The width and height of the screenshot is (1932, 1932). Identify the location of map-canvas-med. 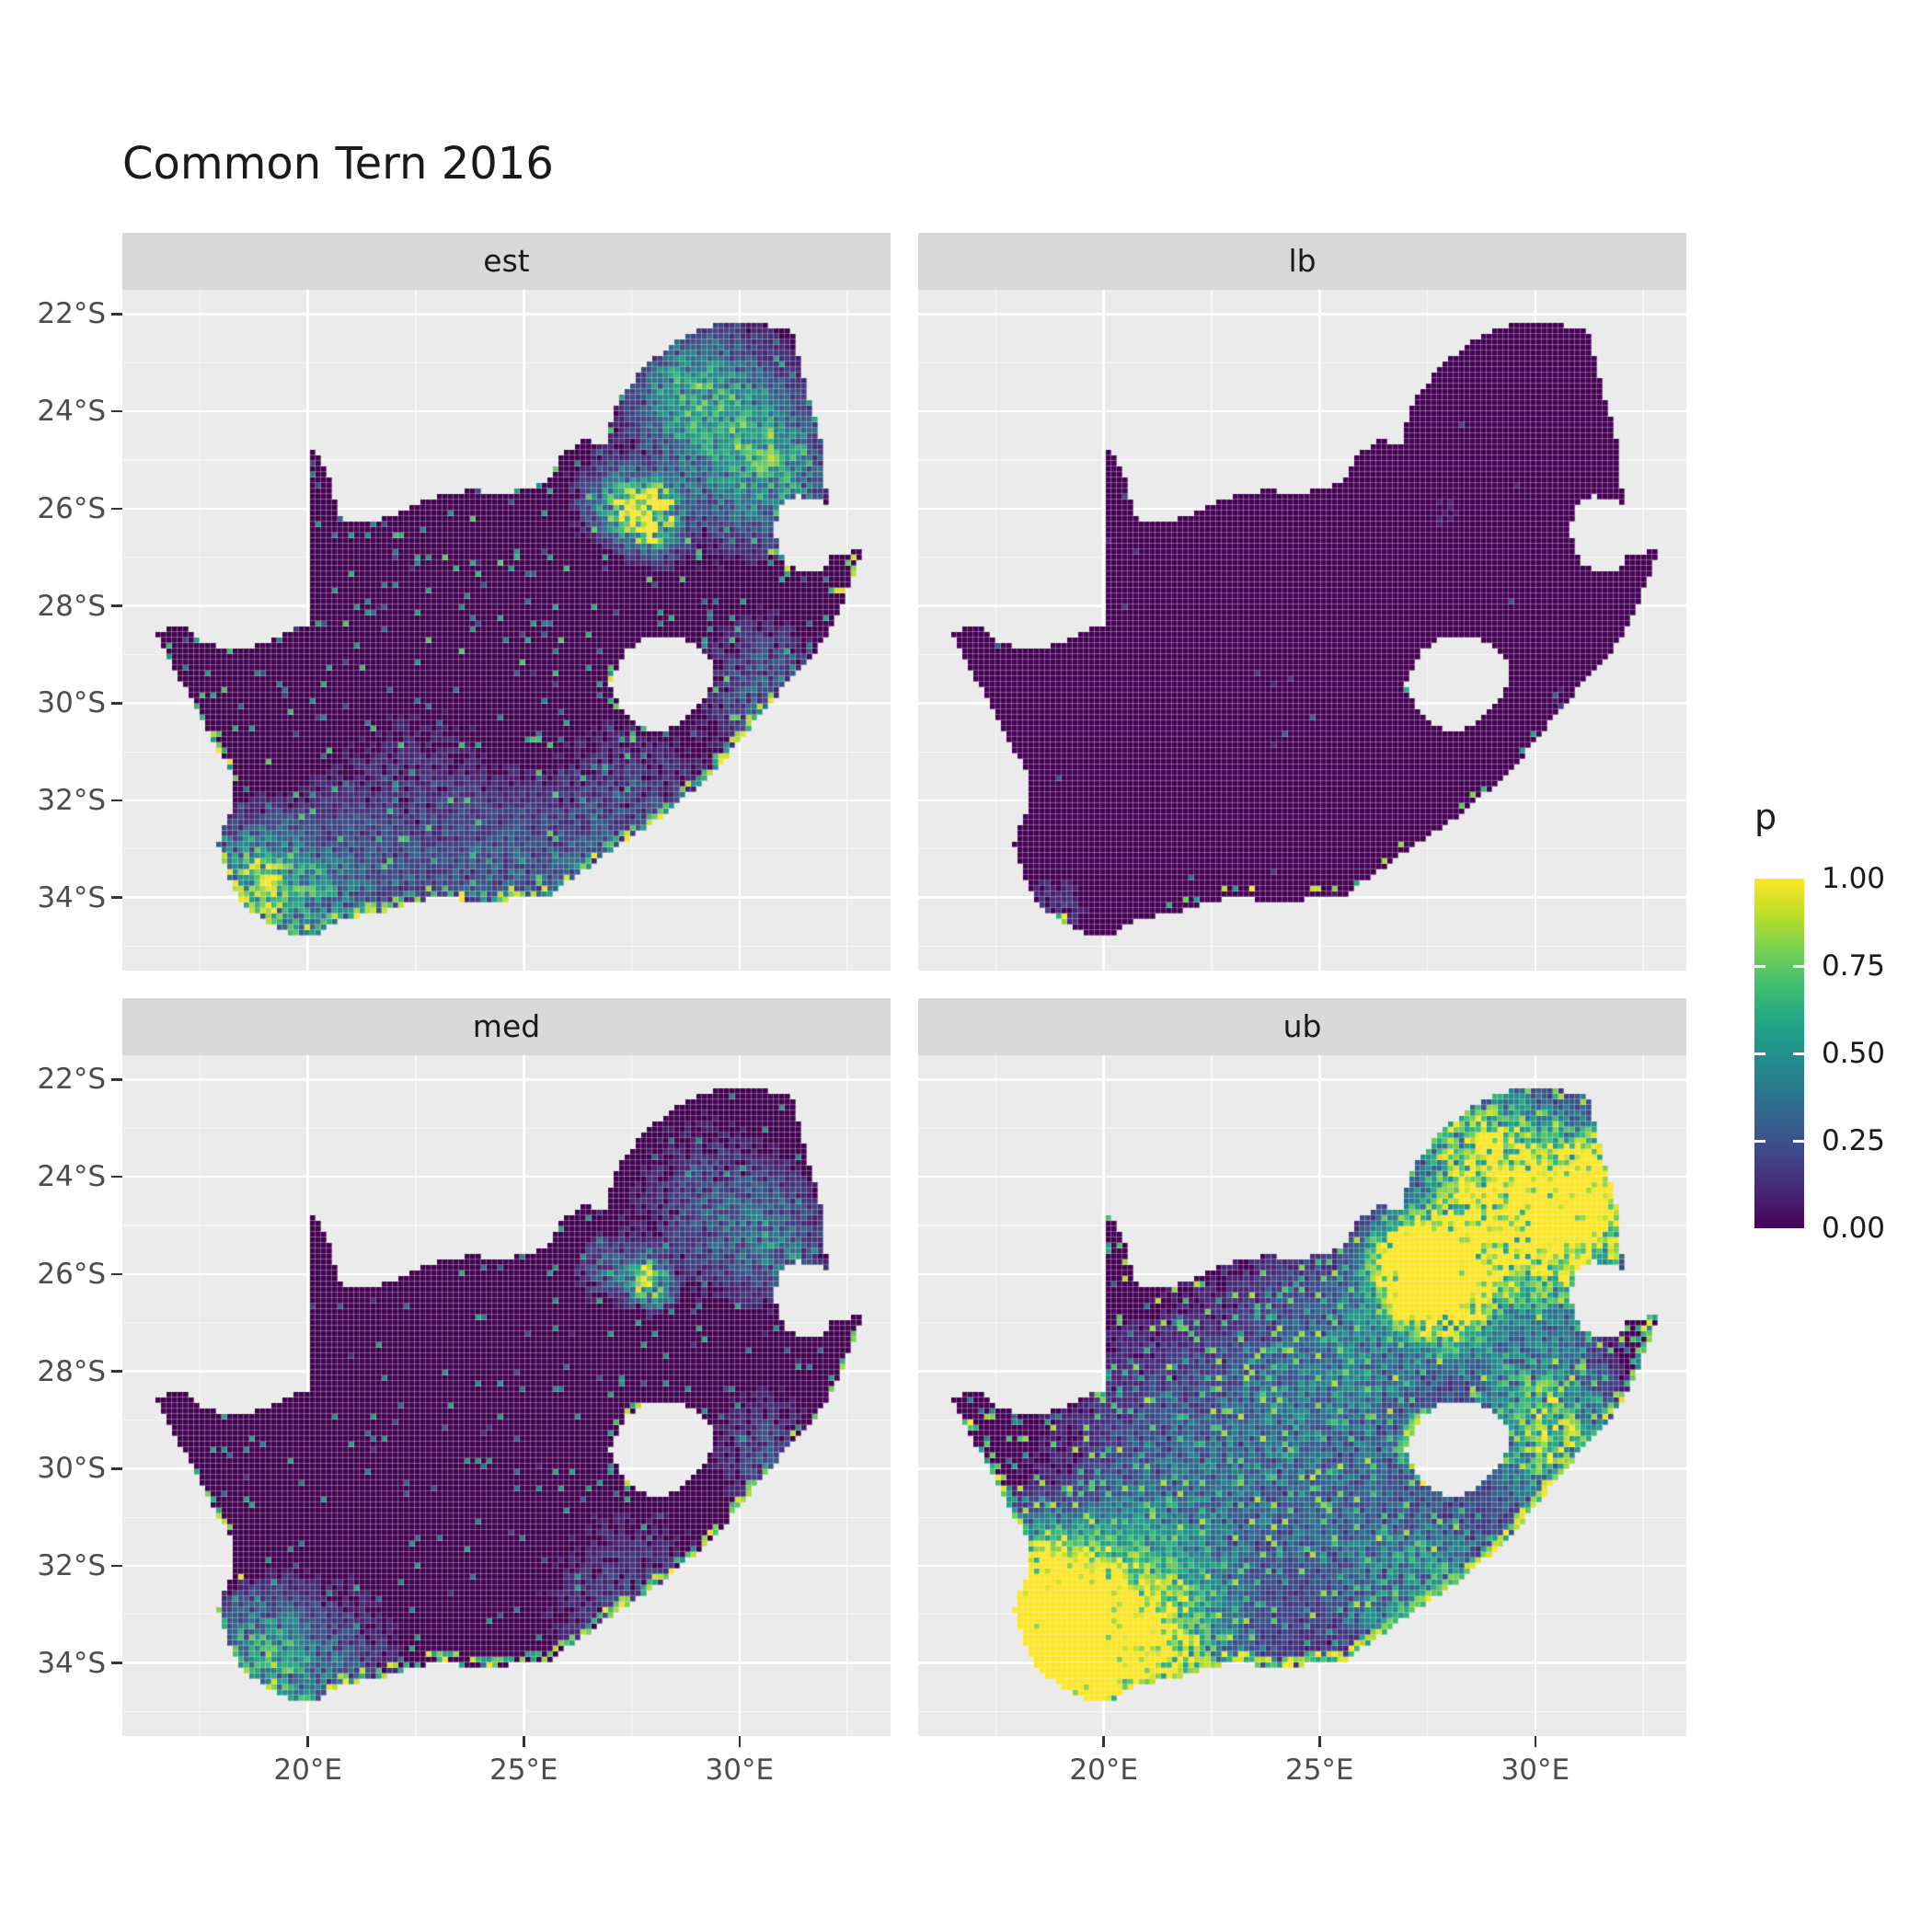
(506, 1395).